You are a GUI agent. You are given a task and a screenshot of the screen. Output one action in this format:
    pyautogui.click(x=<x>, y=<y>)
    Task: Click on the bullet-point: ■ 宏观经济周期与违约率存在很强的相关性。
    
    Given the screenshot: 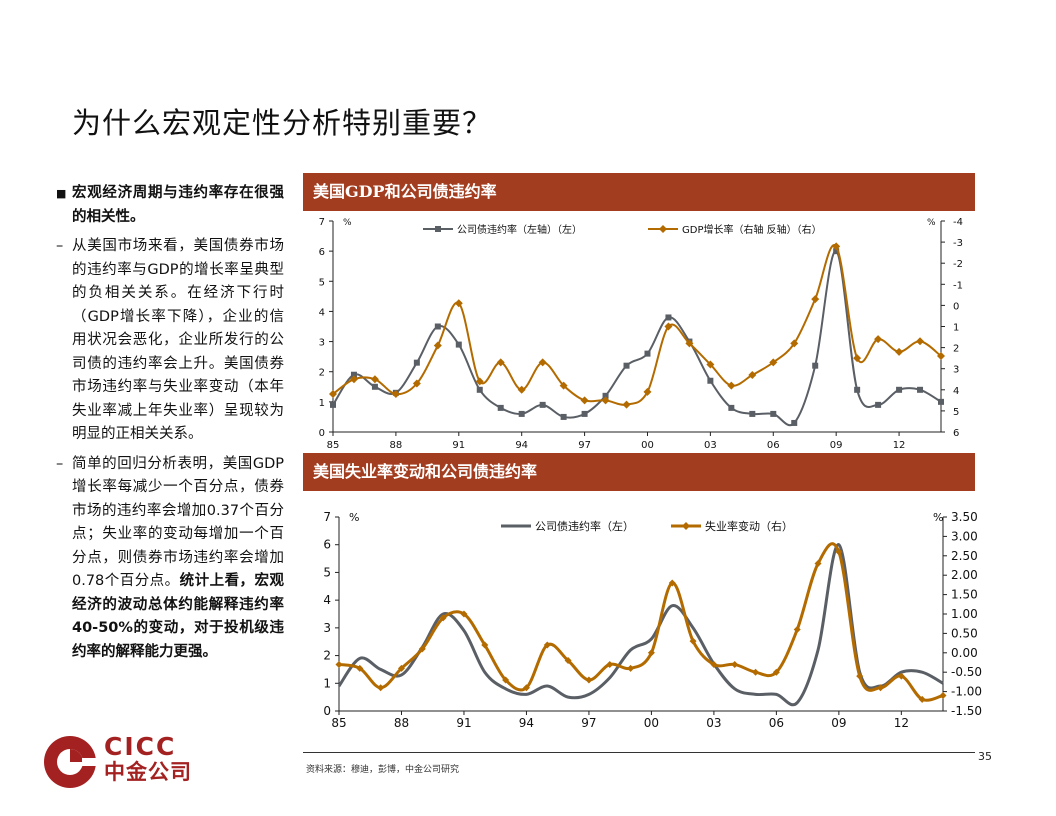 What is the action you would take?
    pyautogui.click(x=170, y=205)
    